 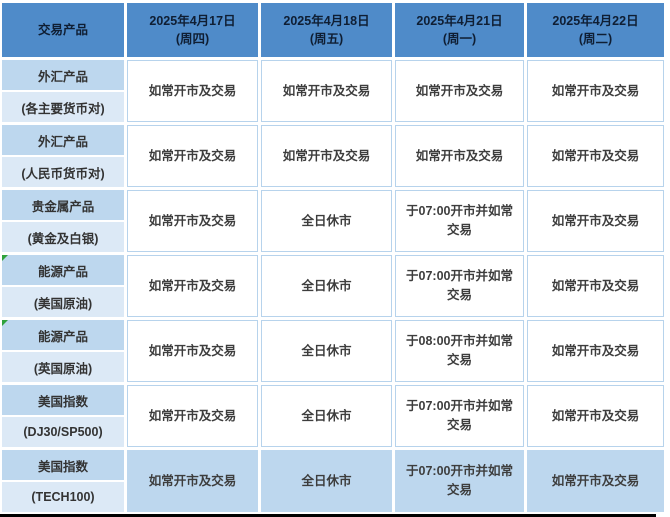 What do you see at coordinates (459, 30) in the screenshot?
I see `header-cell-date-3: 2025年4月21日 (周一)` at bounding box center [459, 30].